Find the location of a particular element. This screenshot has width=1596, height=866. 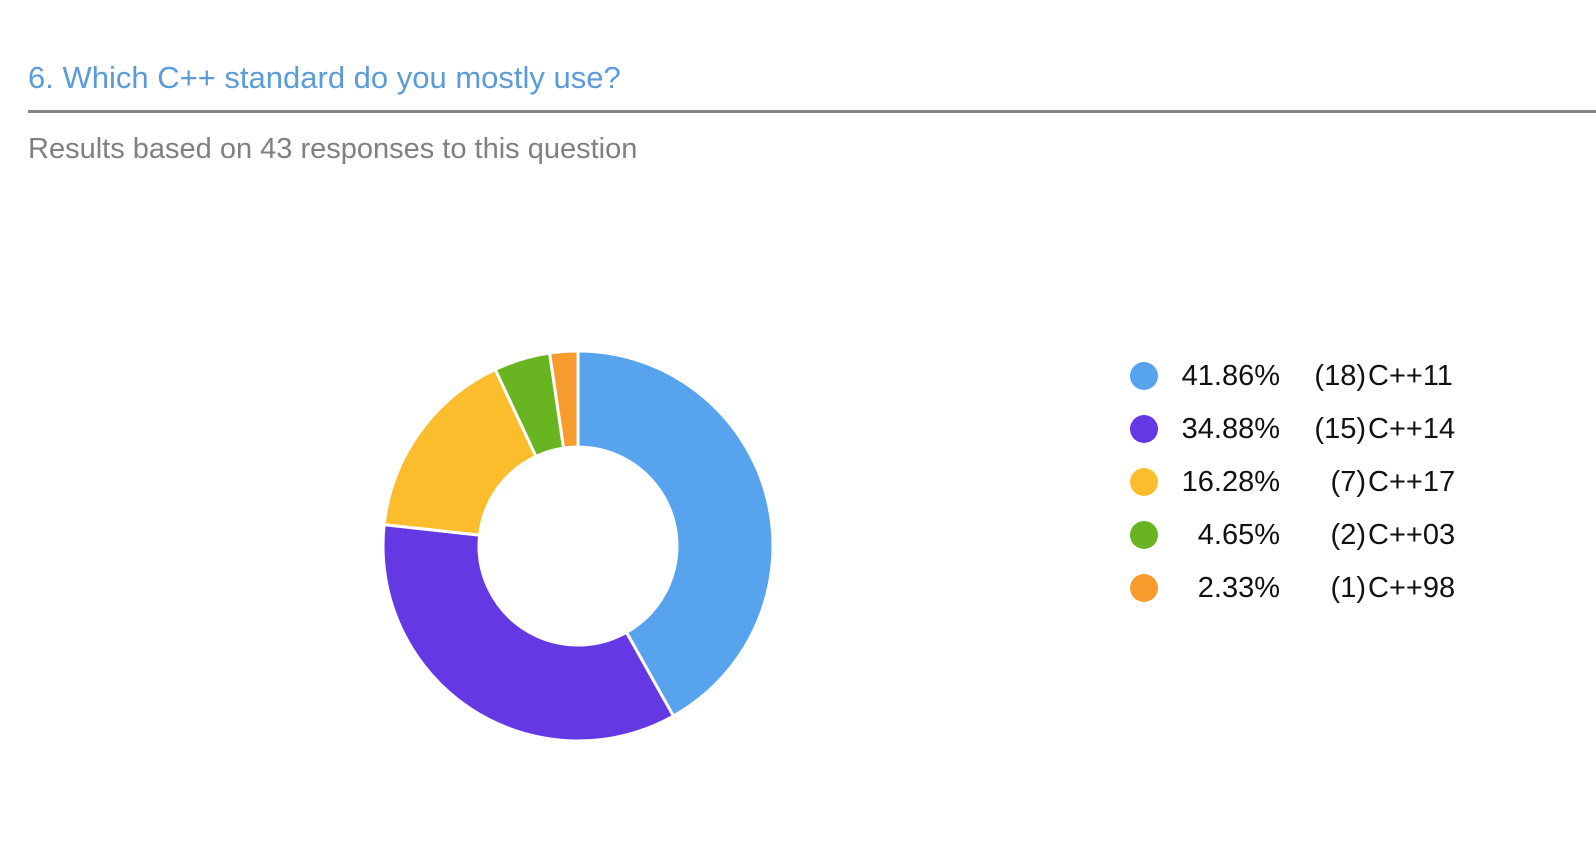

donut-slice-cpp11 is located at coordinates (675, 533).